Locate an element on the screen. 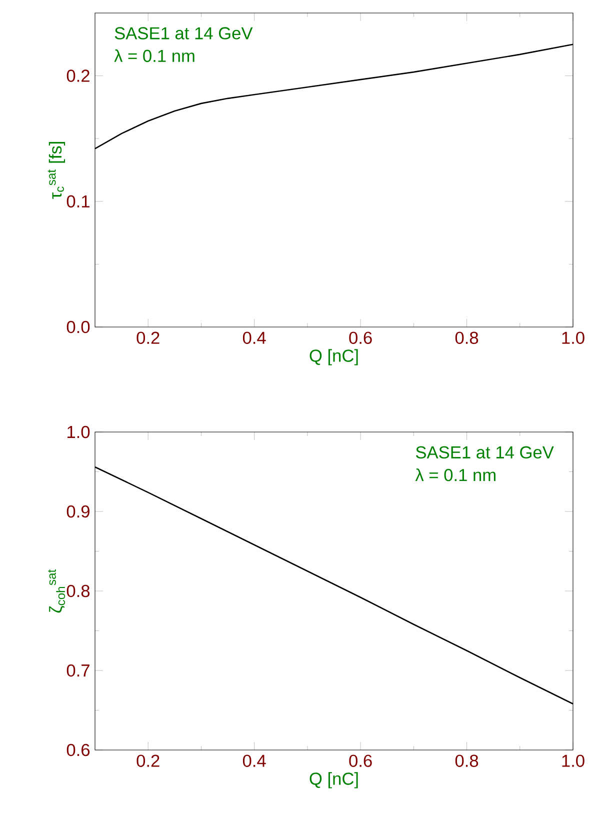 The image size is (591, 813). y-tick-label: 1.0 is located at coordinates (79, 432).